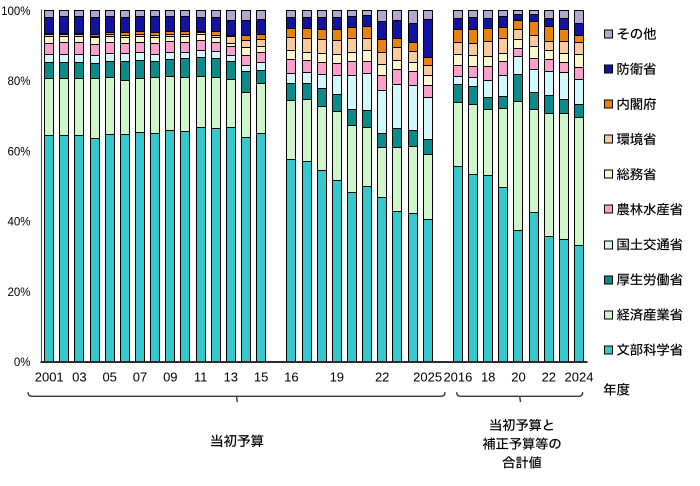  Describe the element at coordinates (140, 377) in the screenshot. I see `svg-text: 07` at that location.